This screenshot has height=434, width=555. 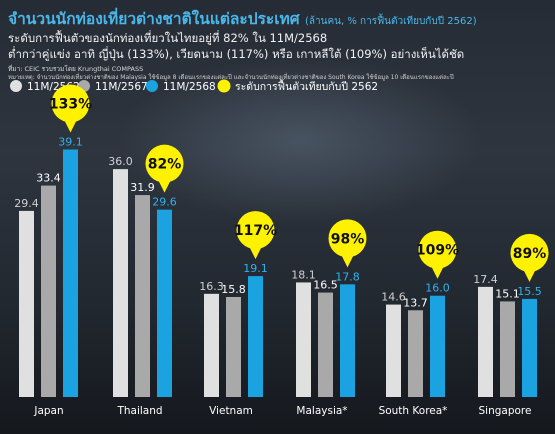 What do you see at coordinates (120, 161) in the screenshot?
I see `value-label-1-0: 36.0` at bounding box center [120, 161].